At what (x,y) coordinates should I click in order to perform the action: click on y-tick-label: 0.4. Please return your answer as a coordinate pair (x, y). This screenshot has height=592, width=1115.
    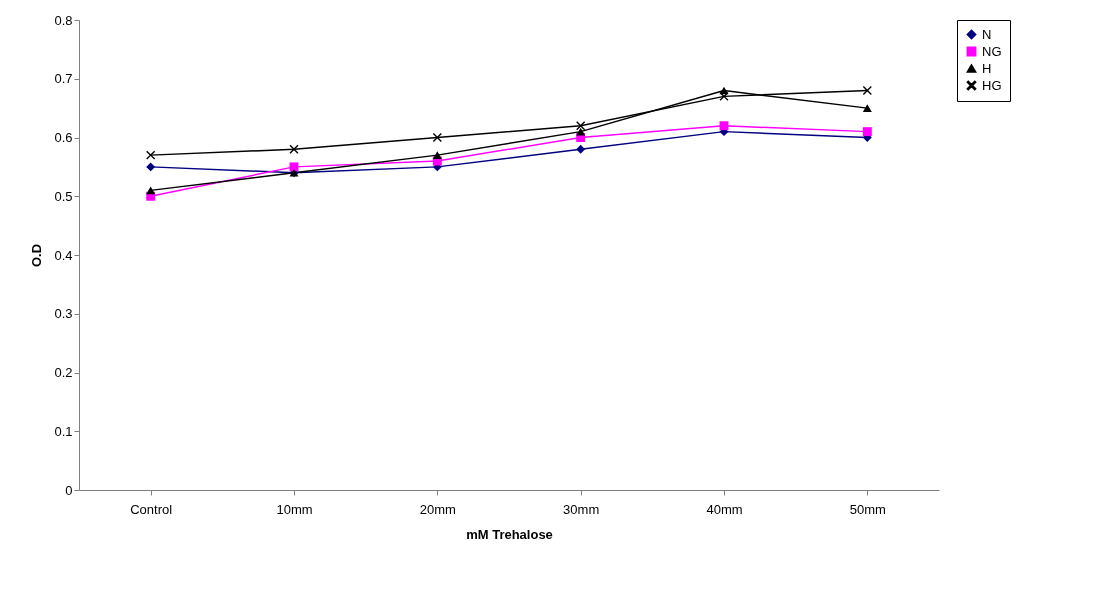
    Looking at the image, I should click on (63, 255).